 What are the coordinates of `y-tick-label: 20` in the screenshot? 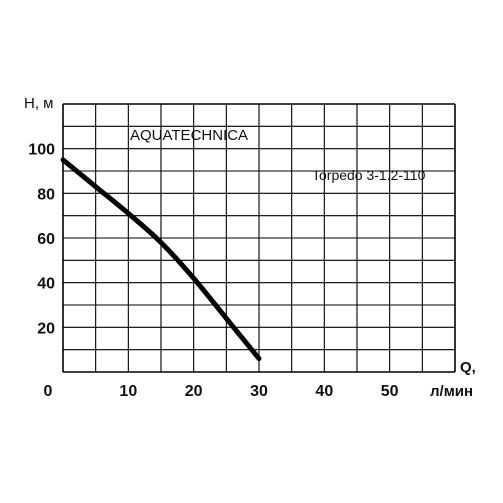 It's located at (46, 328).